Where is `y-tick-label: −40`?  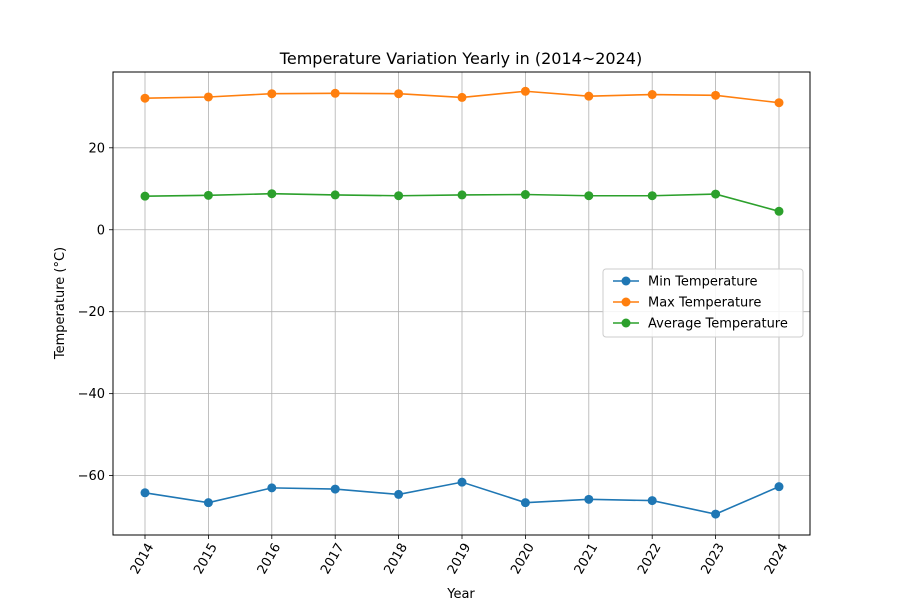
y-tick-label: −40 is located at coordinates (91, 394).